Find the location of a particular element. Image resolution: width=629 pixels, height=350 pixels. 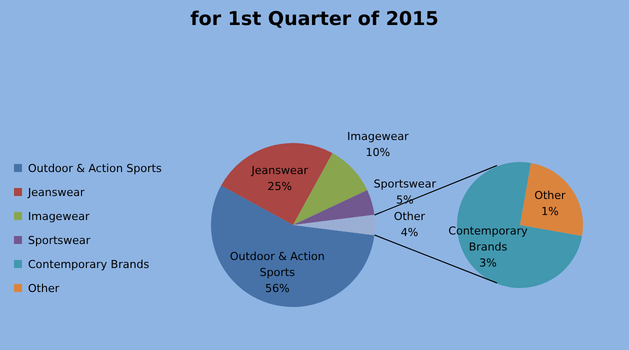

legend-label: Outdoor & Action Sports is located at coordinates (95, 168).